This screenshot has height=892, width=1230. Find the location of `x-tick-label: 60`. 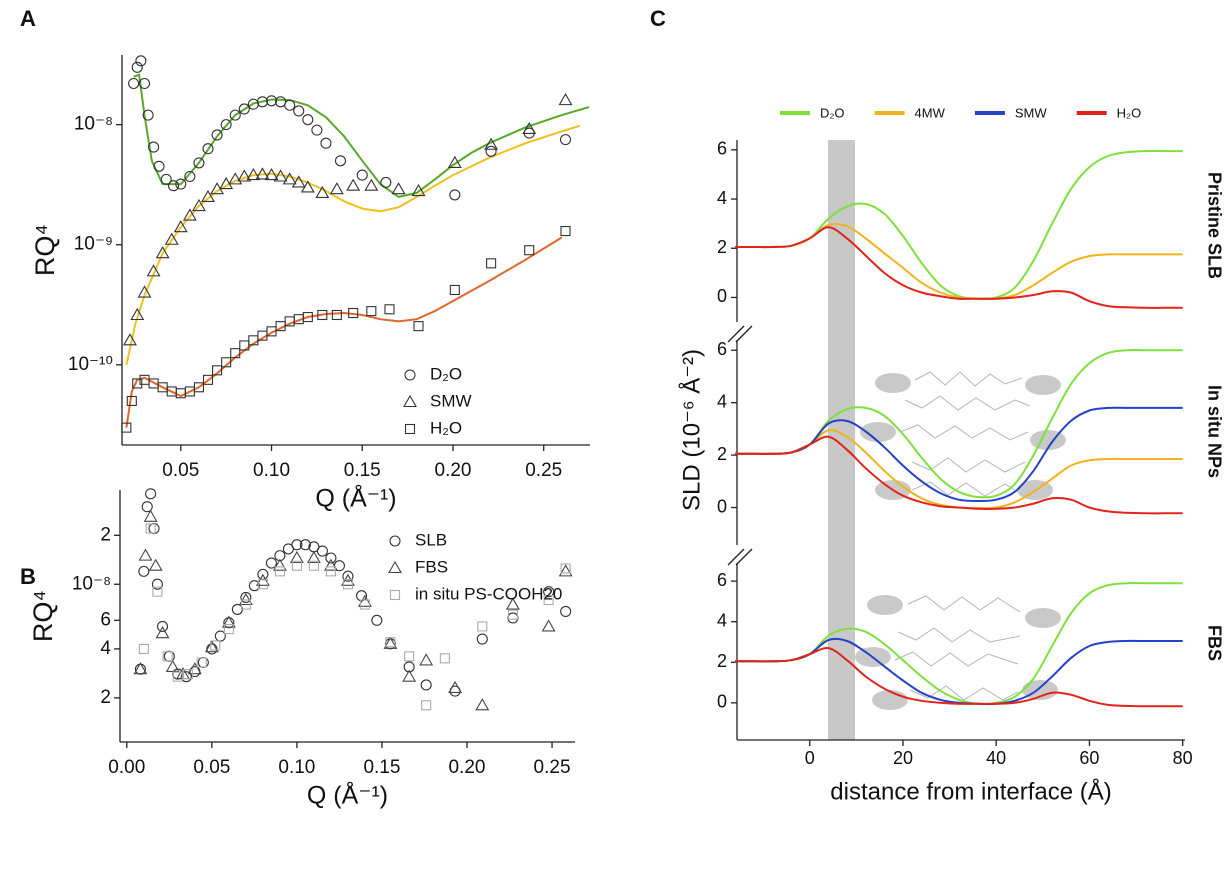

x-tick-label: 60 is located at coordinates (1089, 758).